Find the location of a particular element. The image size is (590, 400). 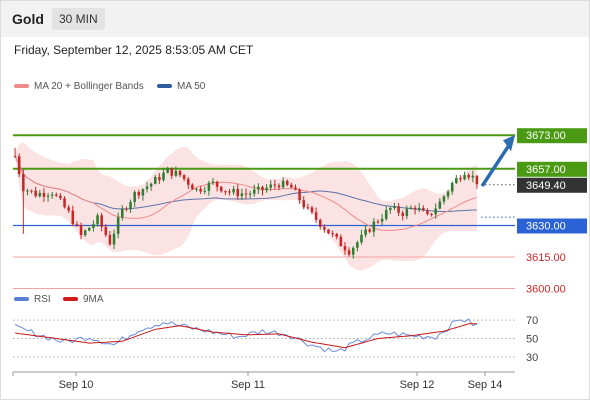

ma20-line is located at coordinates (246, 193).